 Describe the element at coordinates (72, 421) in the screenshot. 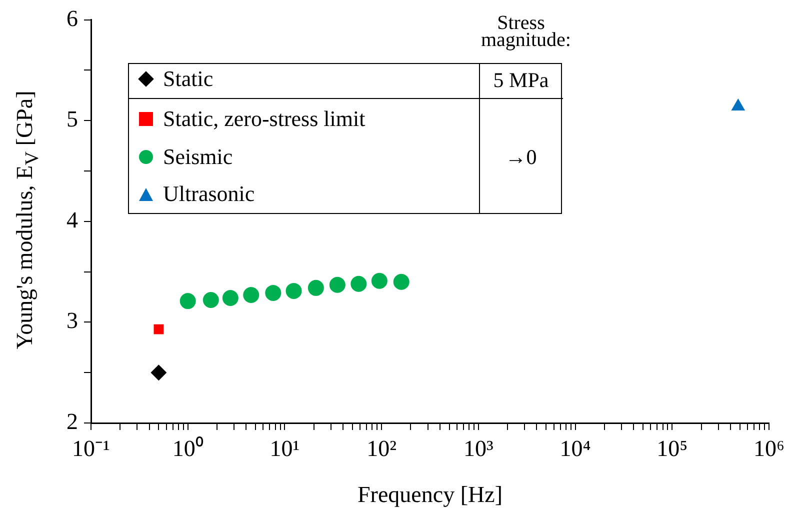

I see `y-tick-label: 2` at that location.